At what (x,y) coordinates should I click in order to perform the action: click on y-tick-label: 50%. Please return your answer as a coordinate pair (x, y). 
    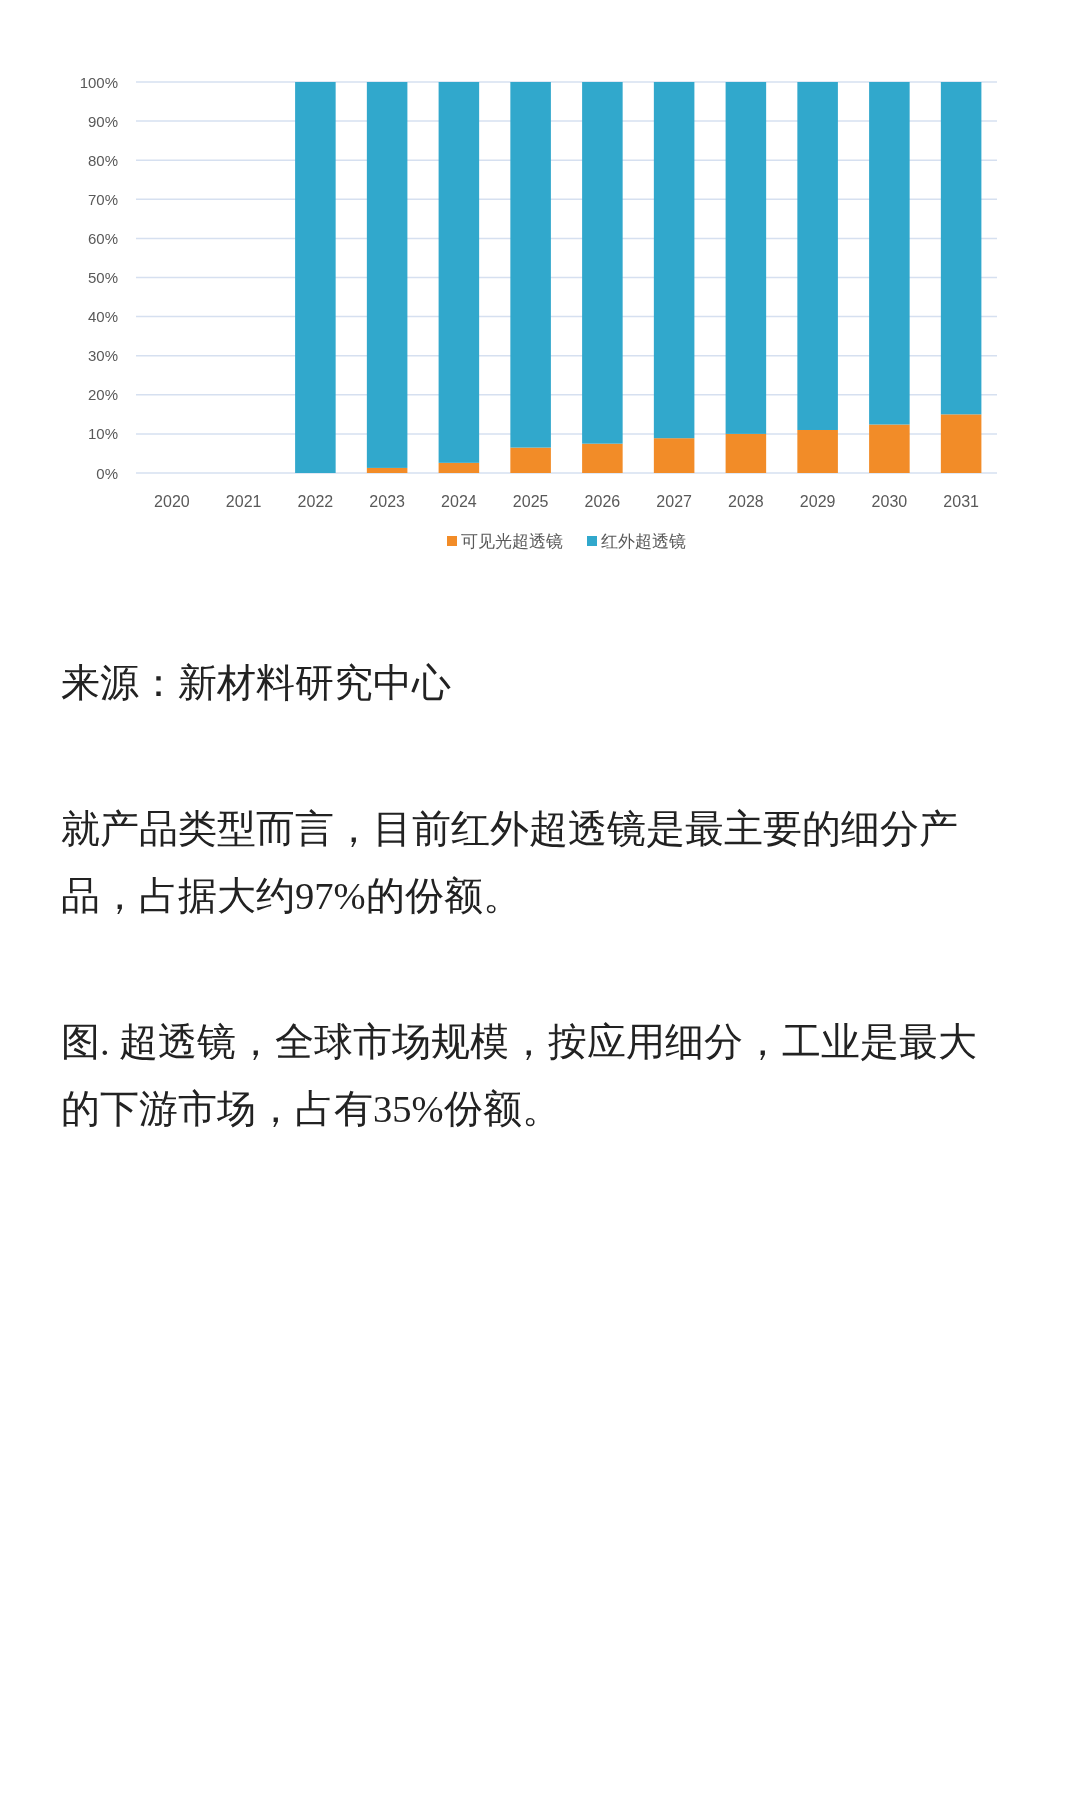
    Looking at the image, I should click on (102, 277).